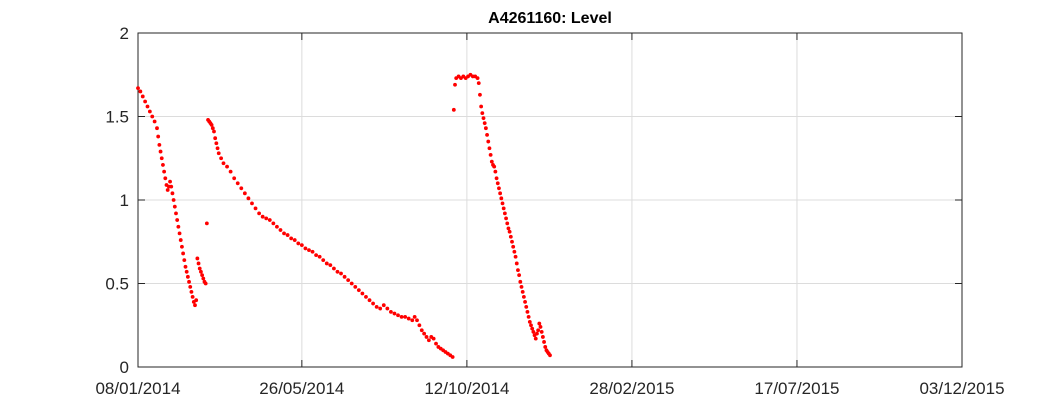 This screenshot has height=413, width=1063. What do you see at coordinates (117, 284) in the screenshot?
I see `y-tick-label: 0.5` at bounding box center [117, 284].